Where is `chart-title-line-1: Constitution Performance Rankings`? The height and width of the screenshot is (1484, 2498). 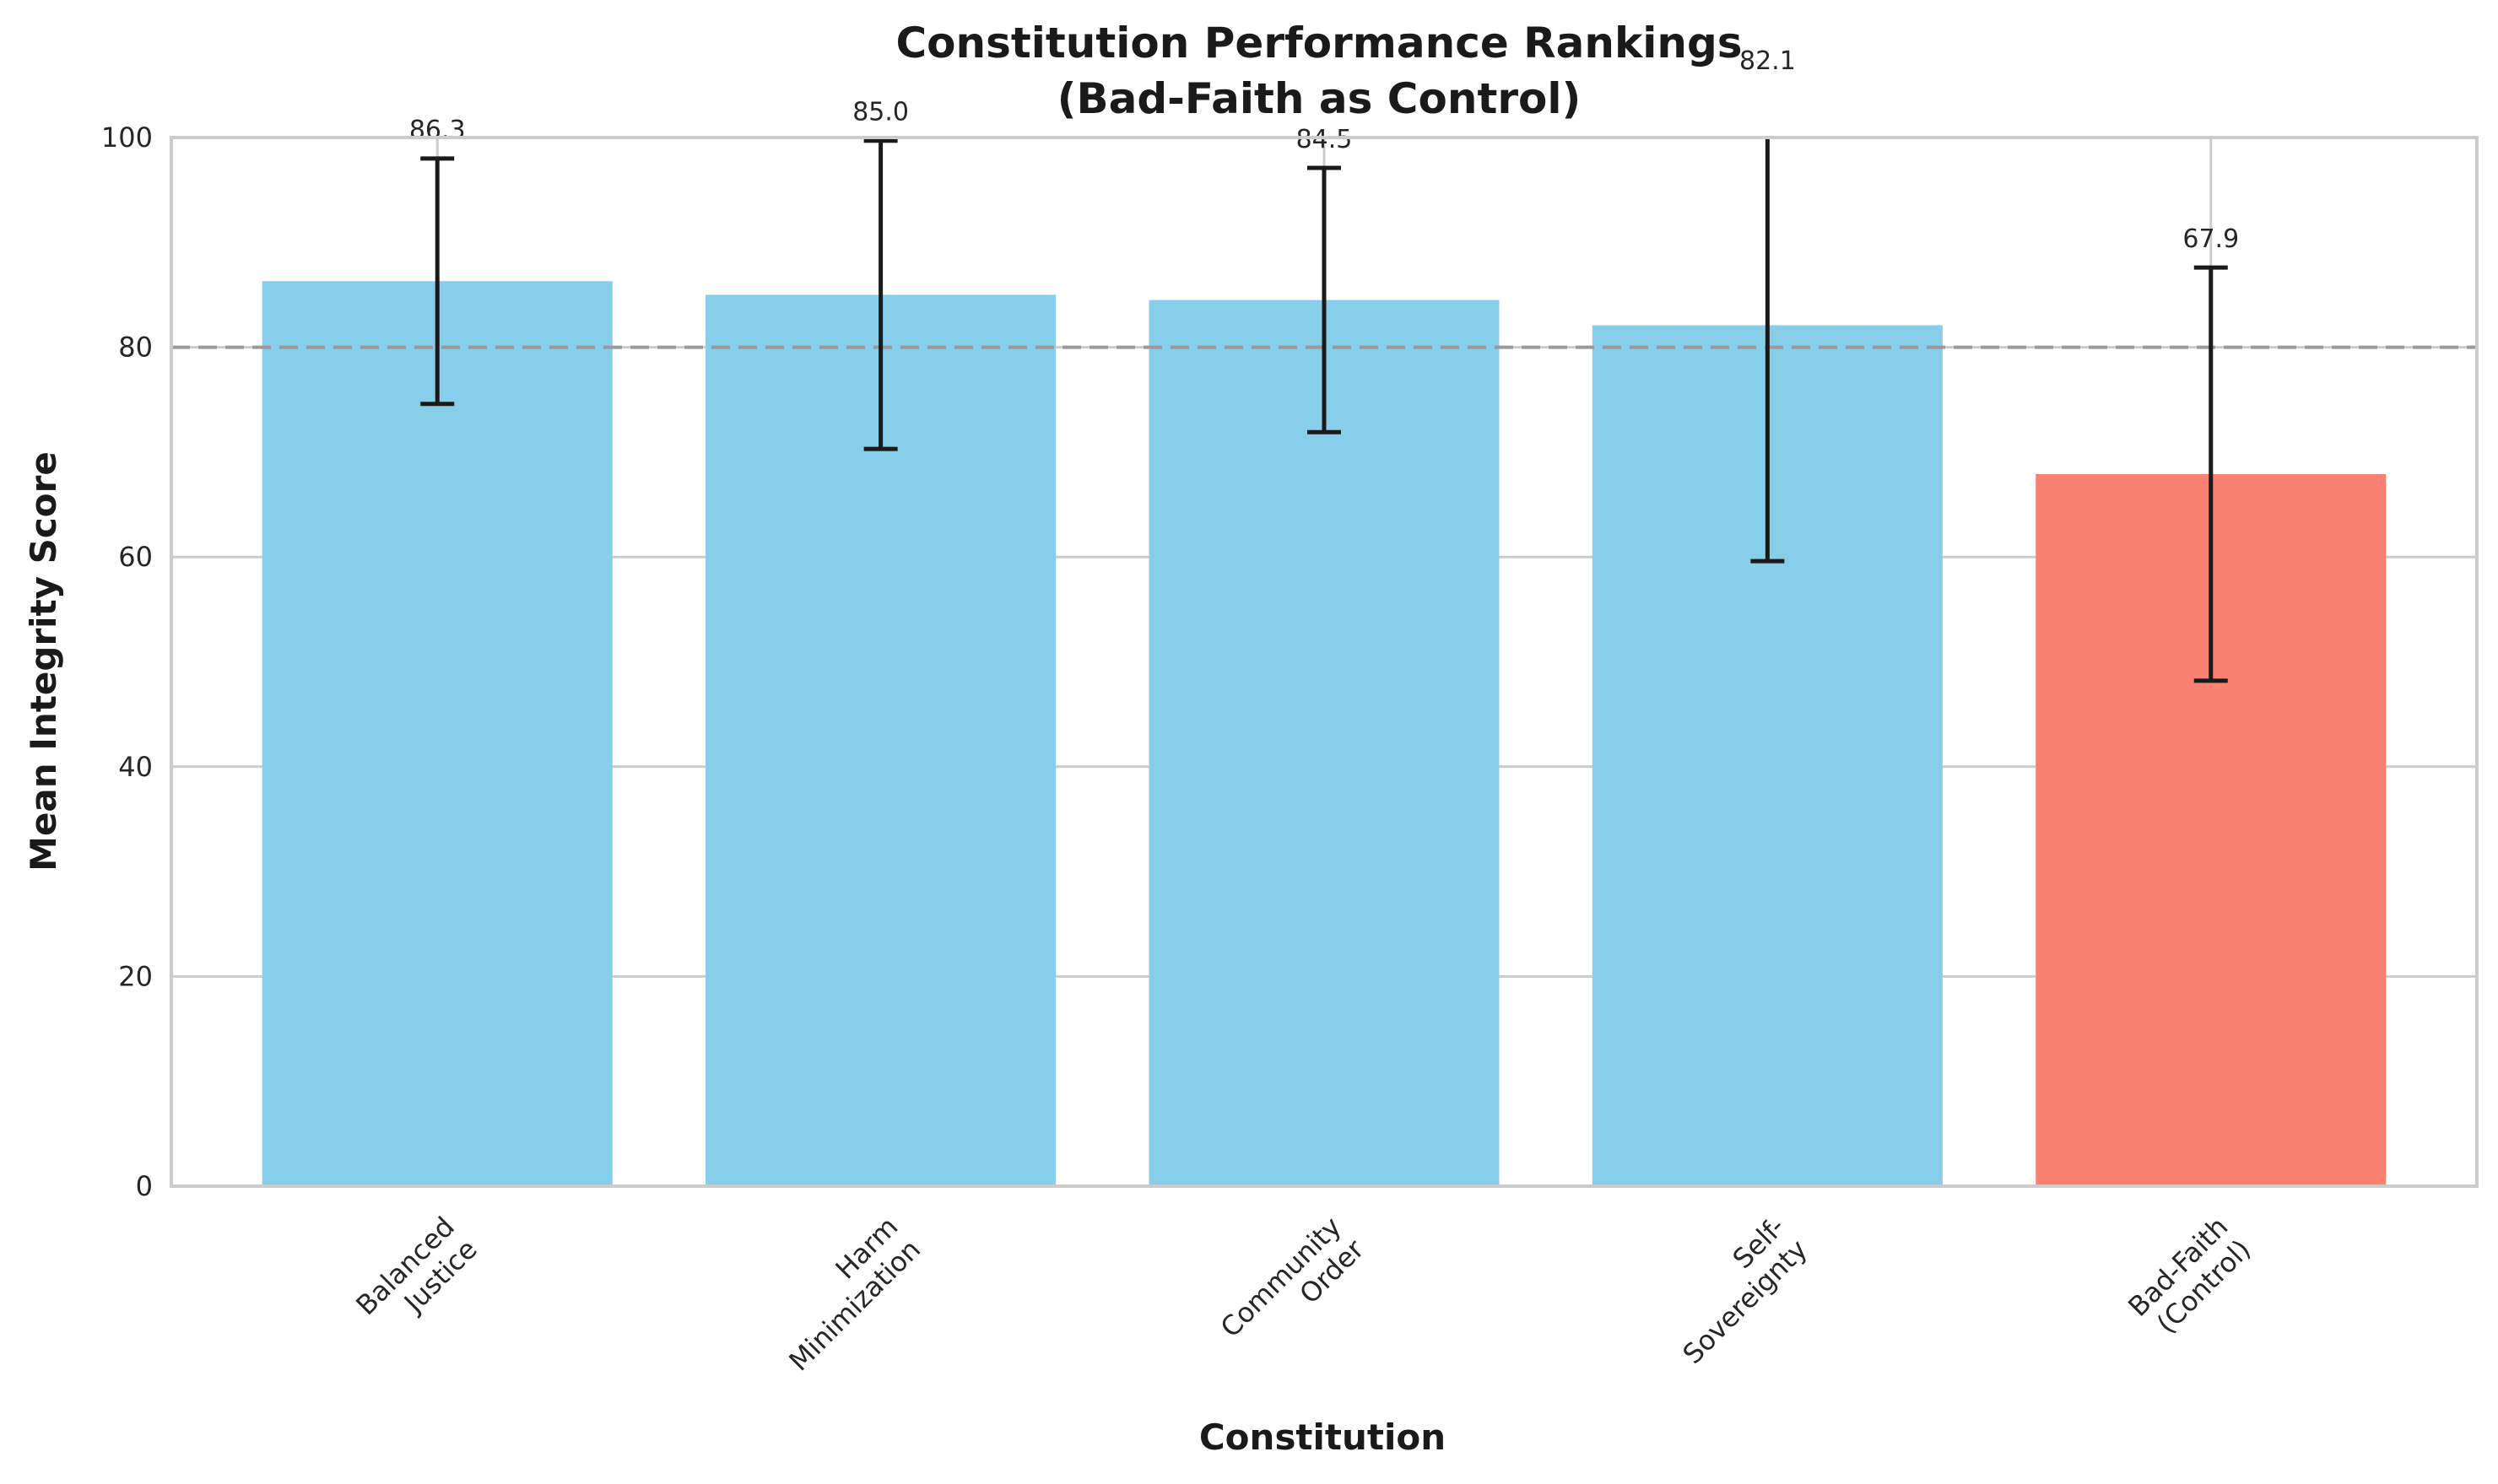
chart-title-line-1: Constitution Performance Rankings is located at coordinates (1318, 43).